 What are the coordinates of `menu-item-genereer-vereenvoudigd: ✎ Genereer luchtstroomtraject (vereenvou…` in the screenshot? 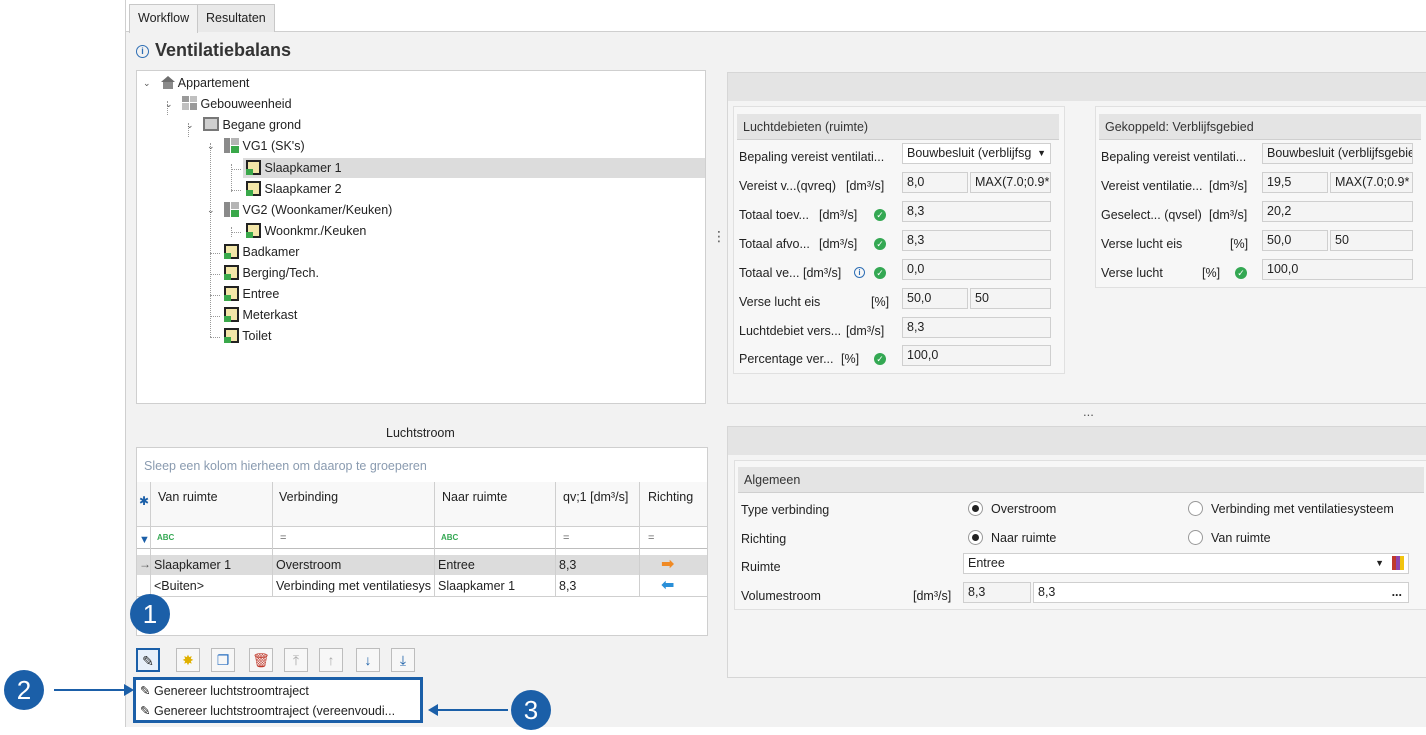 It's located at (268, 711).